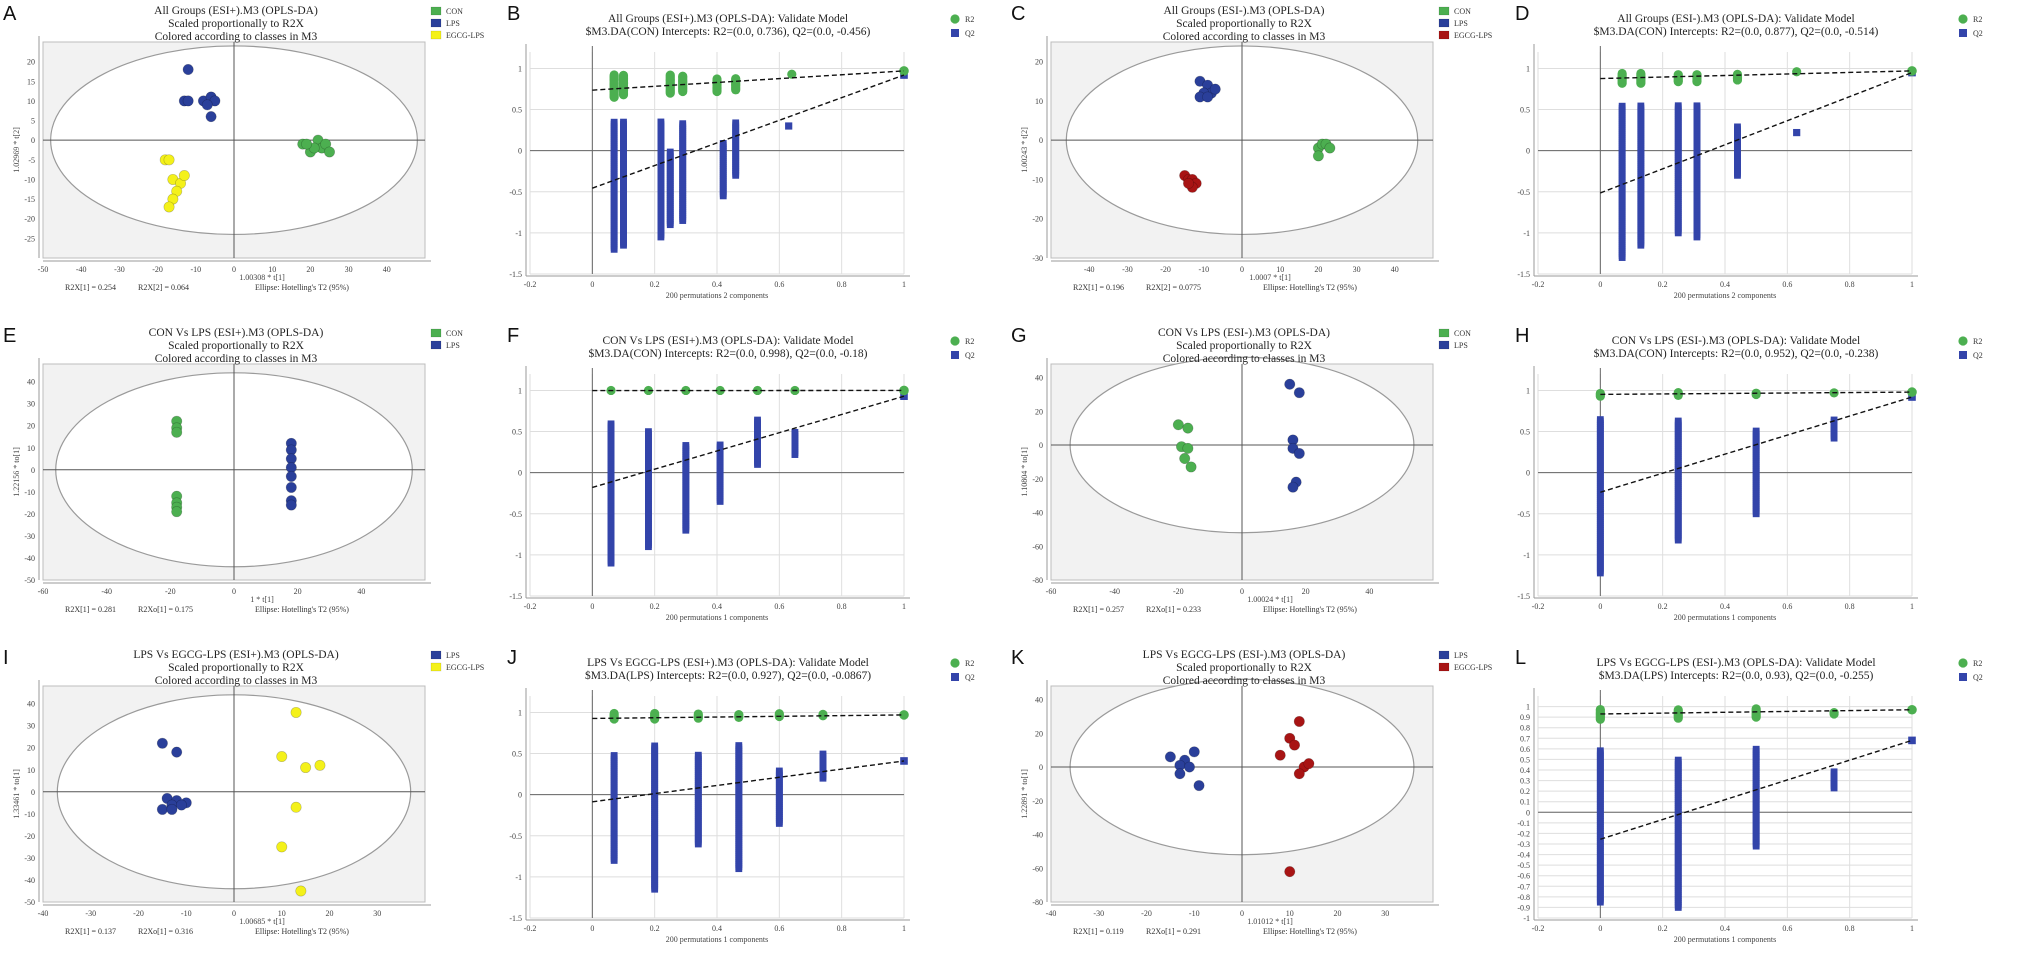  What do you see at coordinates (10, 14) in the screenshot?
I see `panel-letter: A` at bounding box center [10, 14].